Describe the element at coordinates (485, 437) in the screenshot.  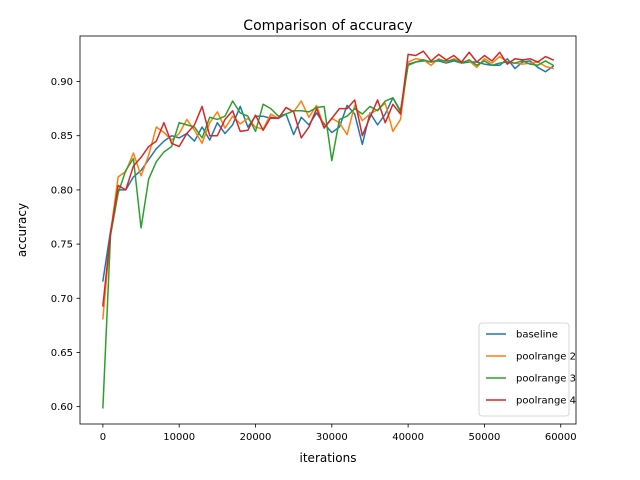
I see `x-tick-label: 50000` at that location.